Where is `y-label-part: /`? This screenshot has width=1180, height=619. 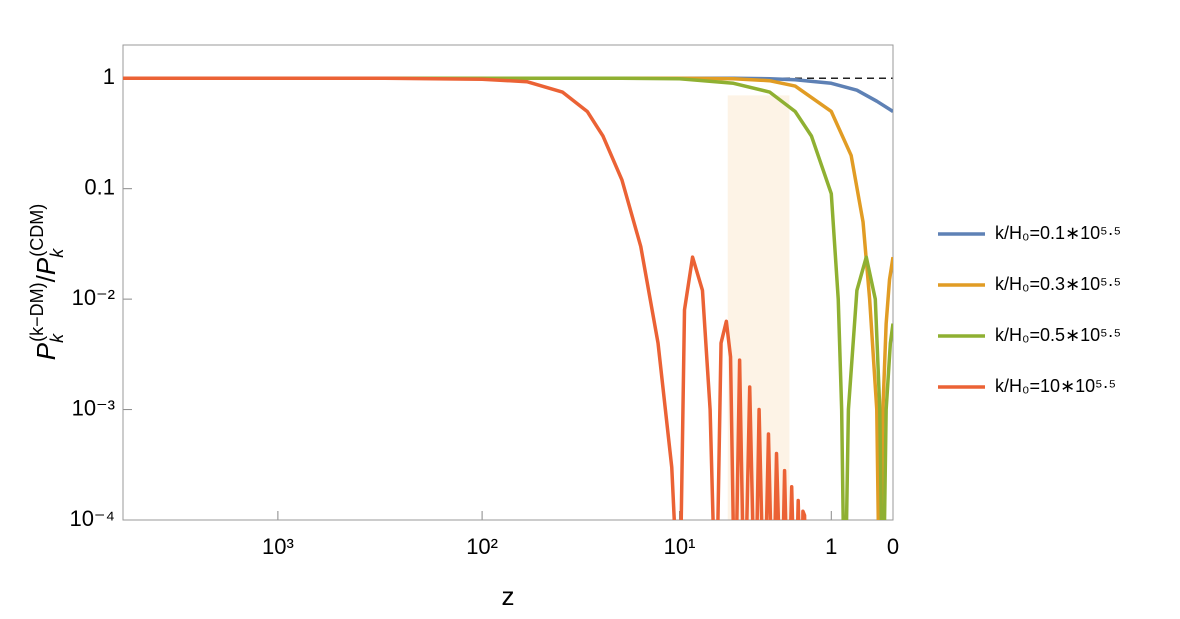 y-label-part: / is located at coordinates (46, 278).